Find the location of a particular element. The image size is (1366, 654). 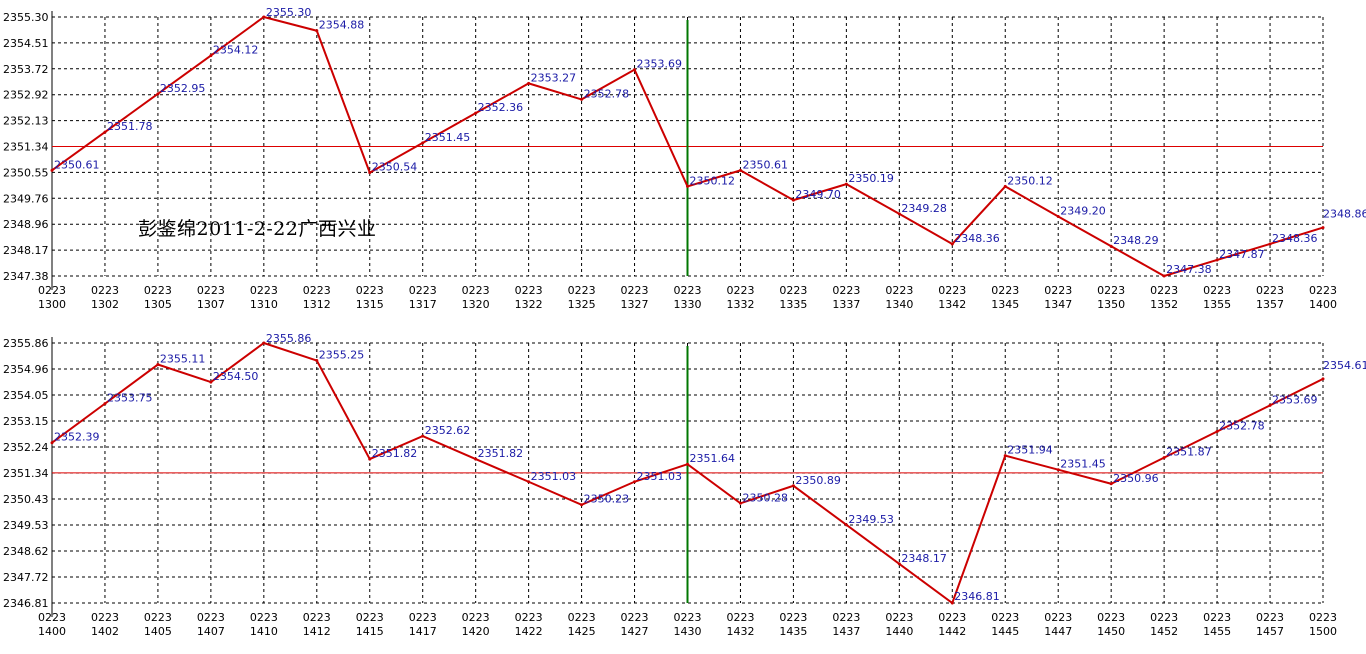

data-label: 2350.54 is located at coordinates (395, 167).